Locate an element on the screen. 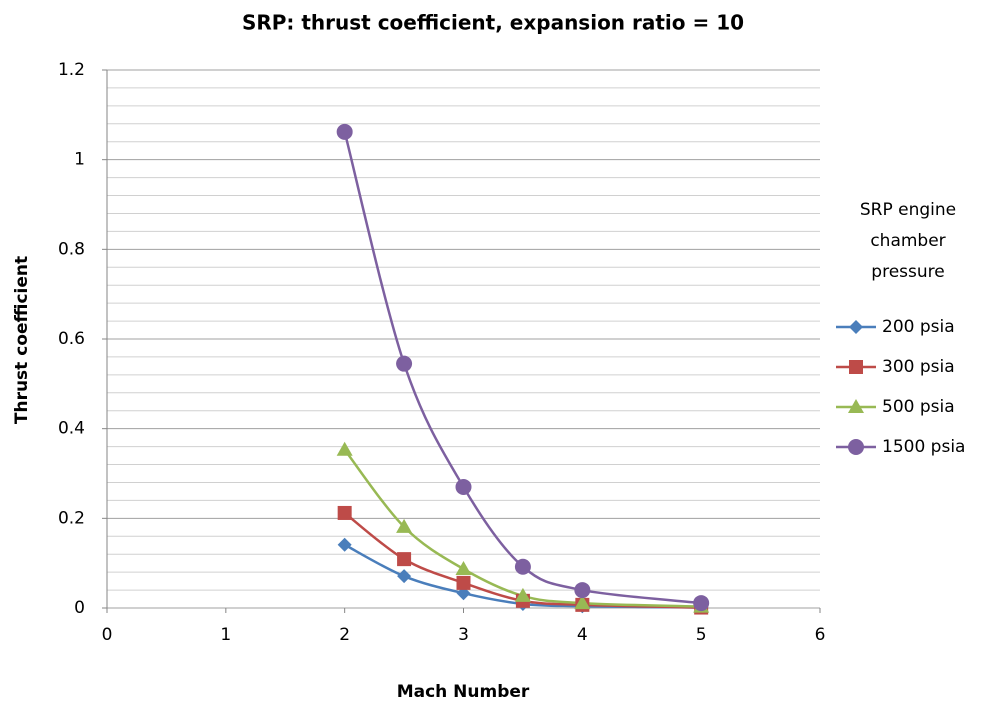  legend-label: 300 psia is located at coordinates (918, 367).